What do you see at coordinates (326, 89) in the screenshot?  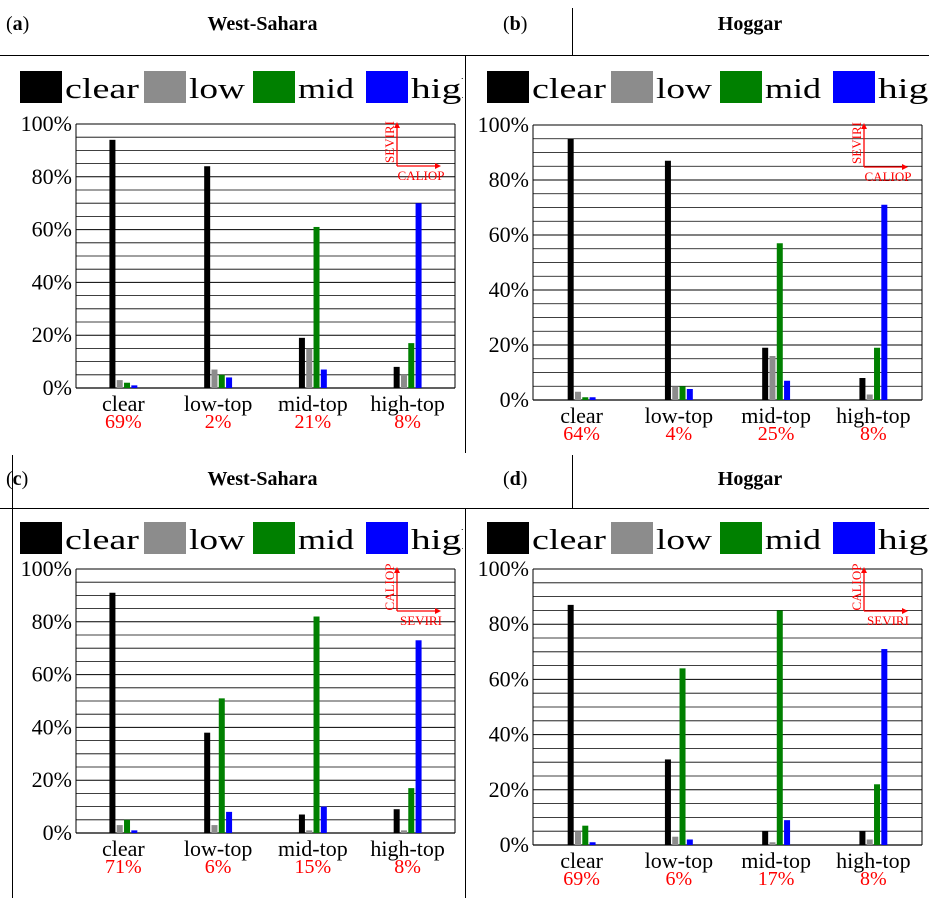 I see `legend-label-mid: mid` at bounding box center [326, 89].